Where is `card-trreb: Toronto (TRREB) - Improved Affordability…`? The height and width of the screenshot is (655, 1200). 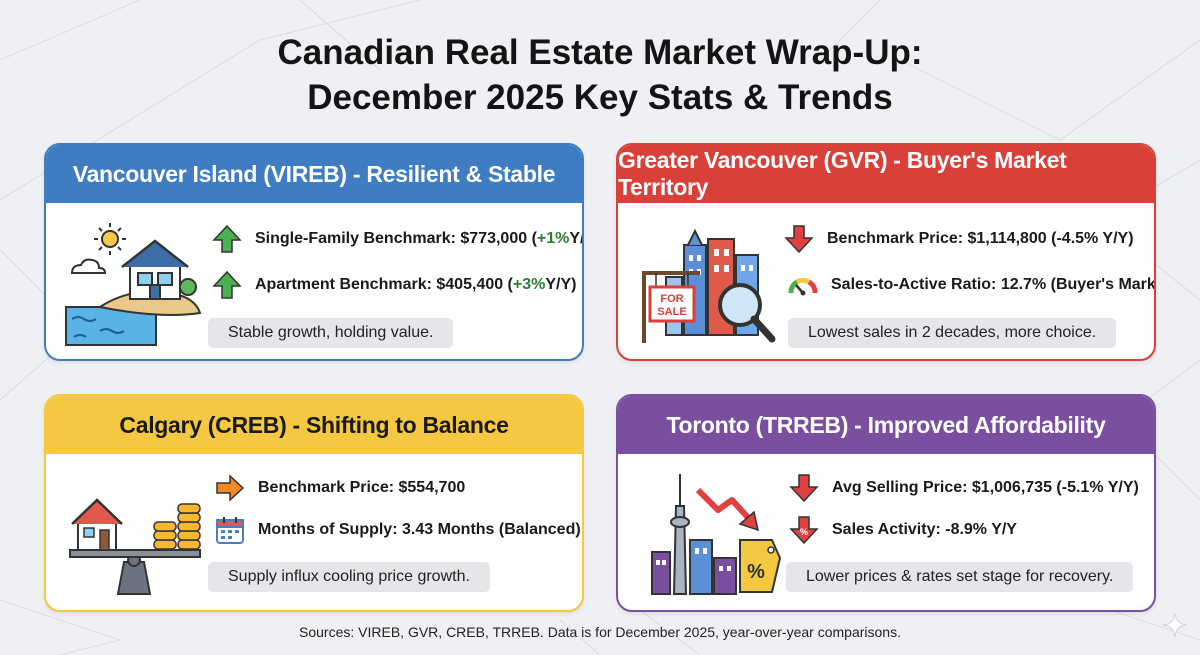 card-trreb: Toronto (TRREB) - Improved Affordability… is located at coordinates (886, 503).